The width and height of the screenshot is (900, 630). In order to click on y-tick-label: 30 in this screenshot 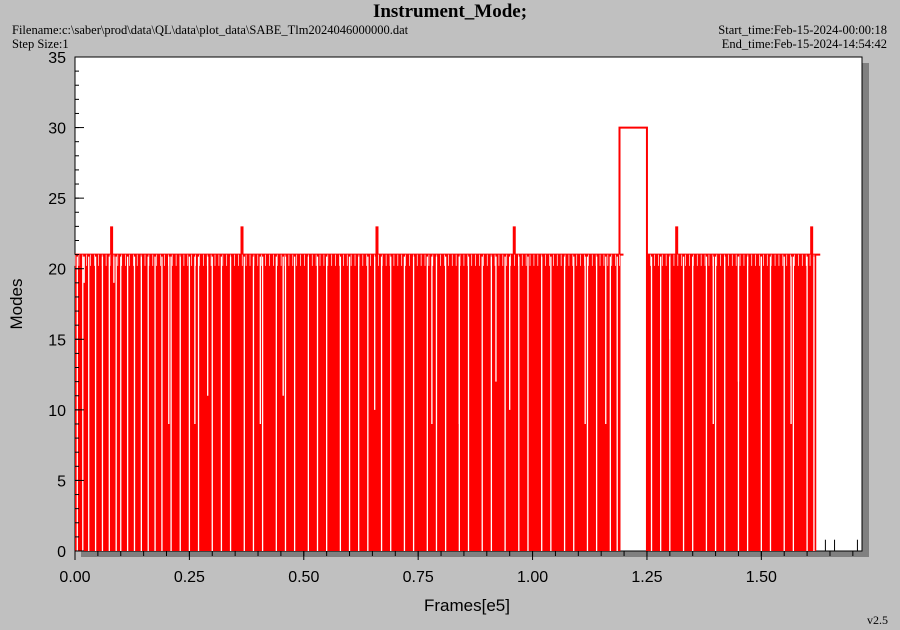, I will do `click(57, 129)`.